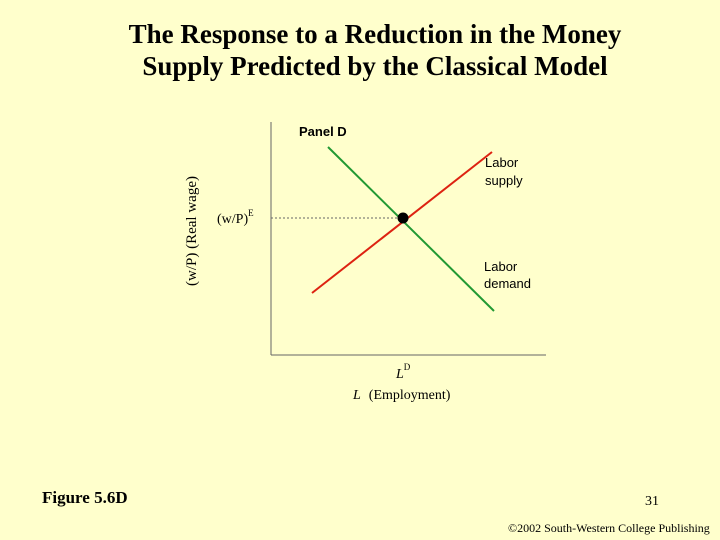 This screenshot has width=720, height=540. What do you see at coordinates (609, 528) in the screenshot?
I see `copyright-notice: ©2002 South-Western College Publishing` at bounding box center [609, 528].